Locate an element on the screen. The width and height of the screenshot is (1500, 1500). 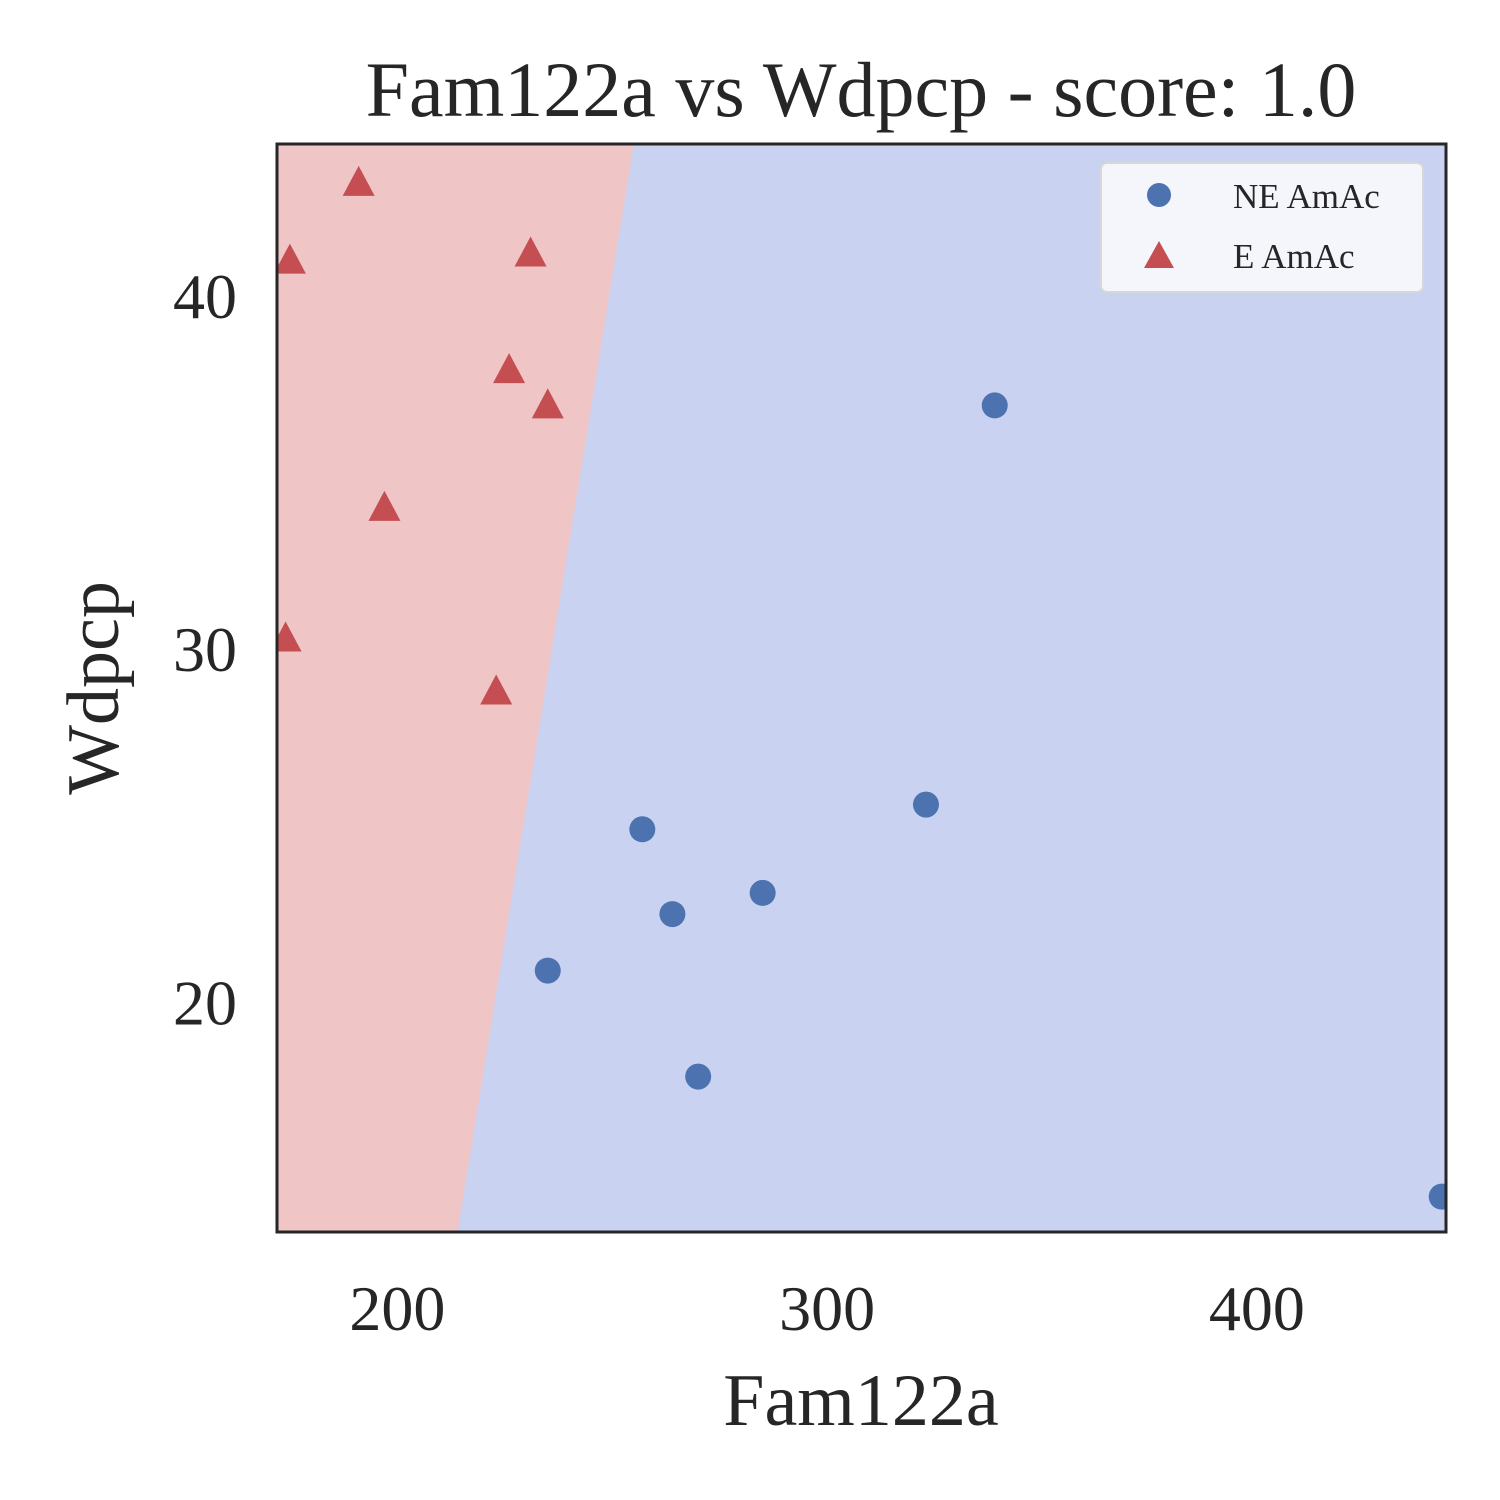
x-axis-label: Fam122a is located at coordinates (860, 1401).